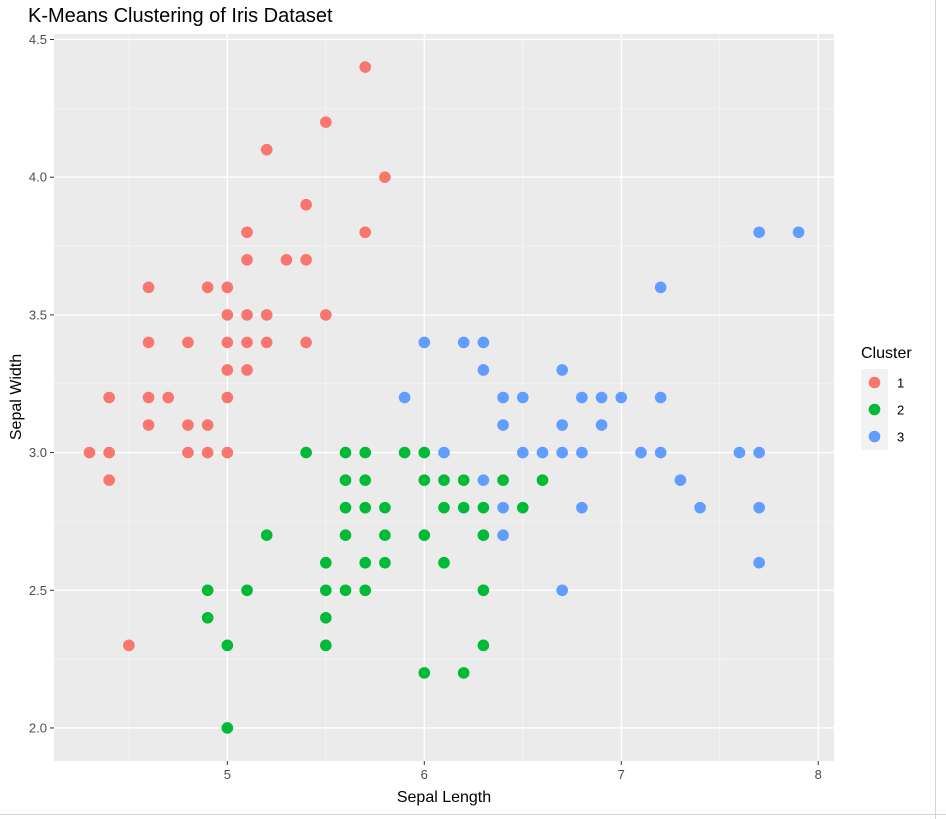 The height and width of the screenshot is (819, 946). Describe the element at coordinates (900, 437) in the screenshot. I see `legend-label: 3` at that location.